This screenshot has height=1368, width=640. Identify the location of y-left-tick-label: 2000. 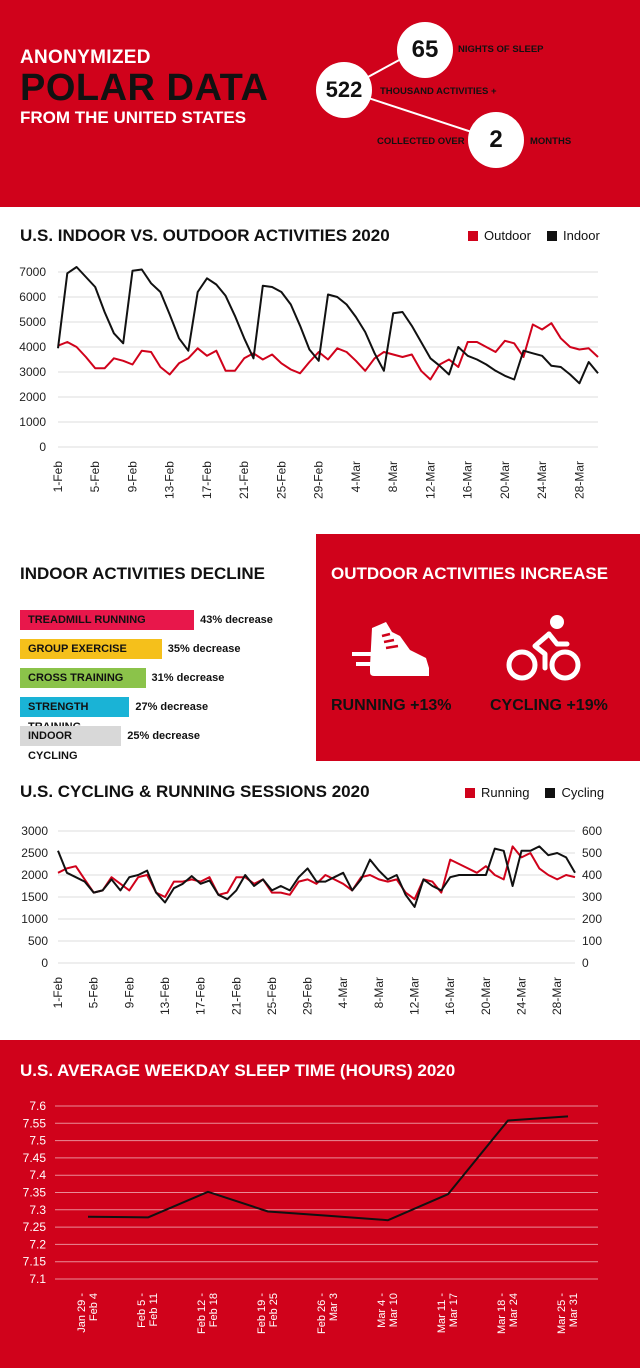
(34, 875).